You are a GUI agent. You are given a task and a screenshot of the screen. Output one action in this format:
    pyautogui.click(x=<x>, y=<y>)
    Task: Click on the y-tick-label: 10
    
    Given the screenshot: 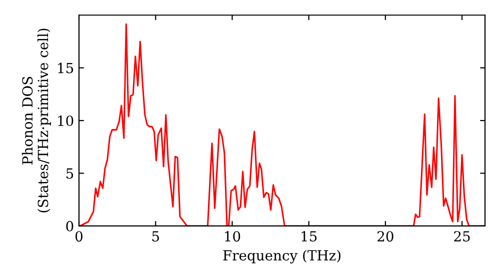 What is the action you would take?
    pyautogui.click(x=66, y=121)
    